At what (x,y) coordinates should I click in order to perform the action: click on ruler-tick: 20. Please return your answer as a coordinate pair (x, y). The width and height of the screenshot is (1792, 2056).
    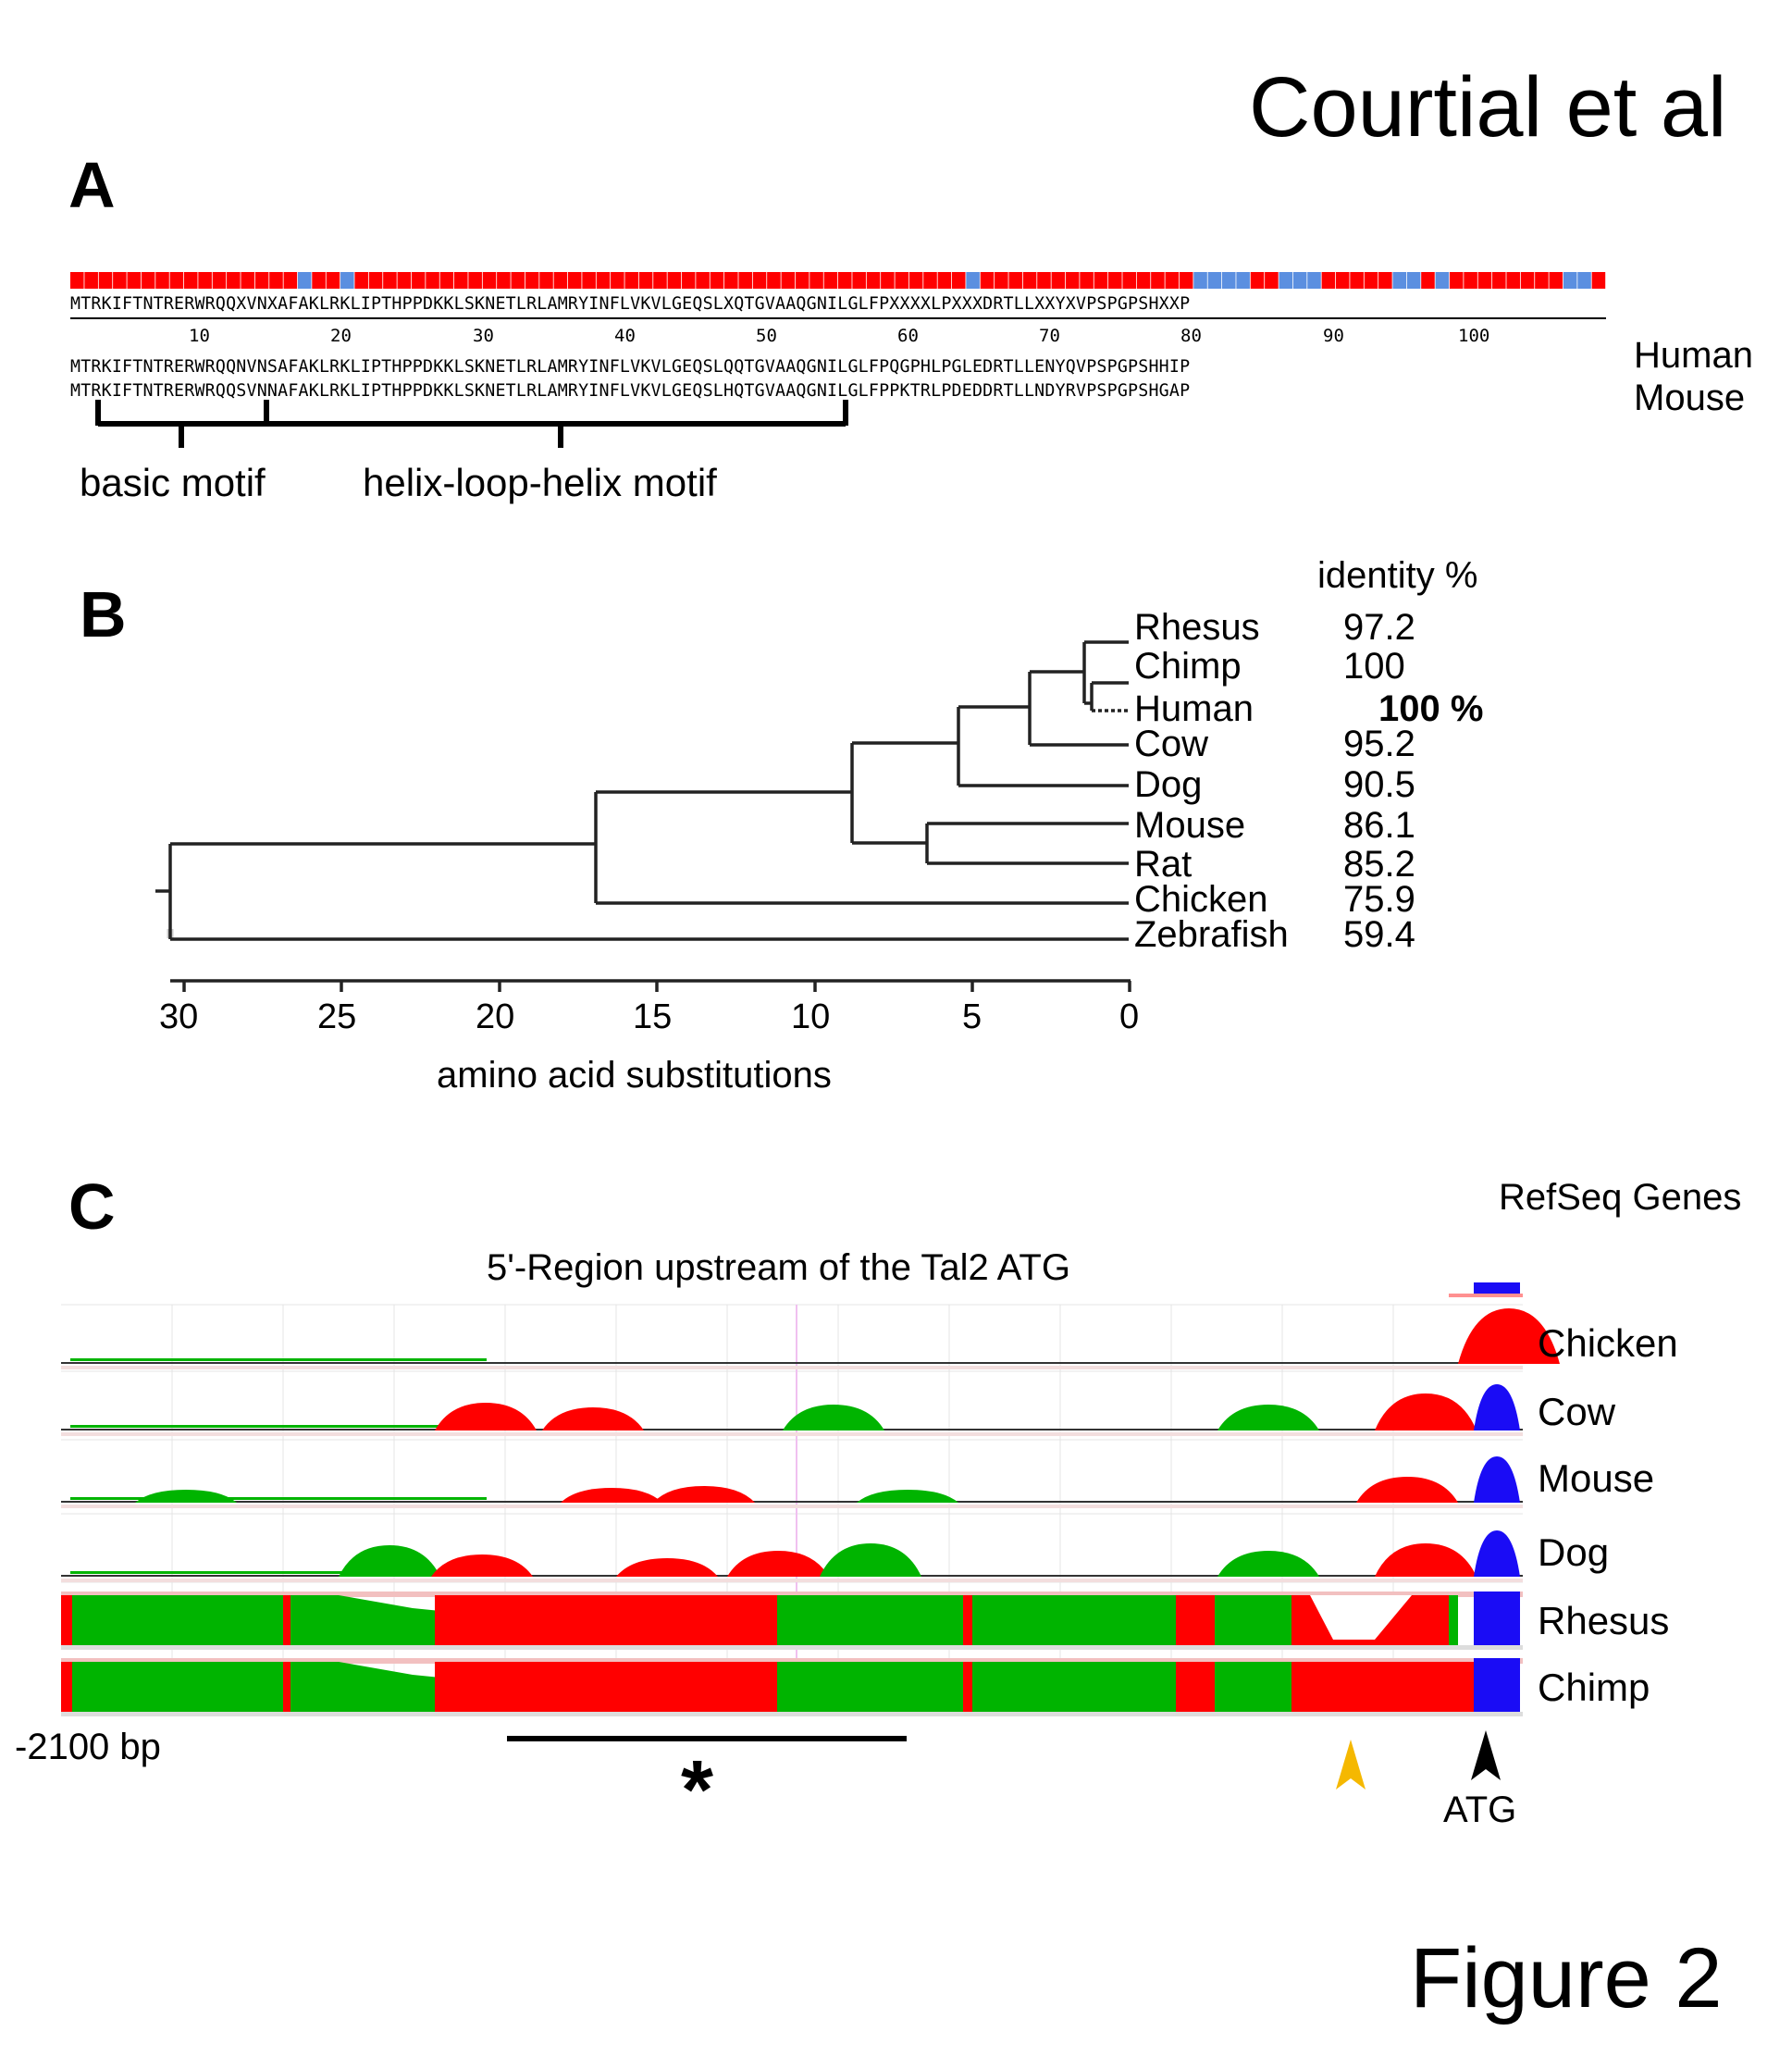
    Looking at the image, I should click on (341, 336).